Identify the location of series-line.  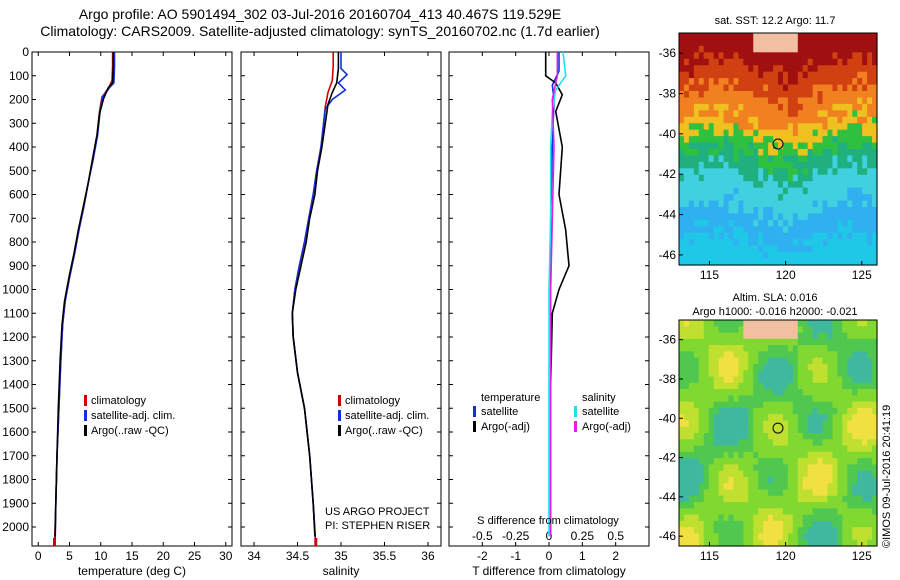
(320, 299).